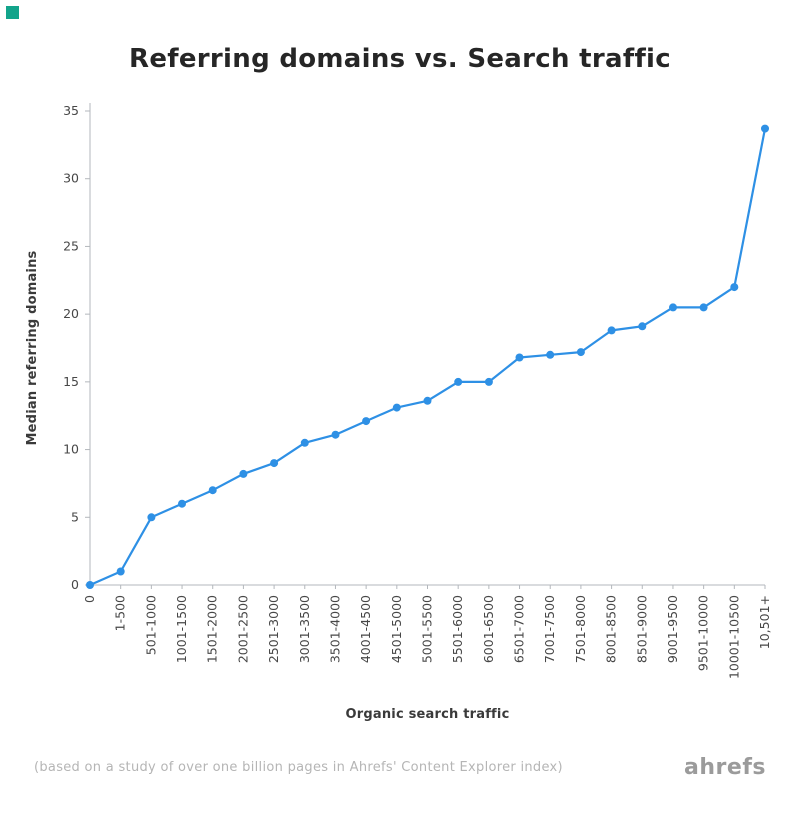  I want to click on x-tick-label: 10,501+, so click(764, 622).